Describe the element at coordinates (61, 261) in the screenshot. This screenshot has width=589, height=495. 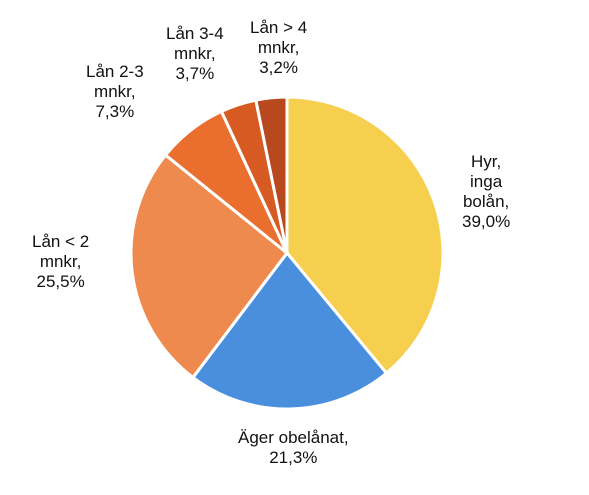
I see `slice-label-lan-under-2: Lån < 2 mnkr, 25,5%` at that location.